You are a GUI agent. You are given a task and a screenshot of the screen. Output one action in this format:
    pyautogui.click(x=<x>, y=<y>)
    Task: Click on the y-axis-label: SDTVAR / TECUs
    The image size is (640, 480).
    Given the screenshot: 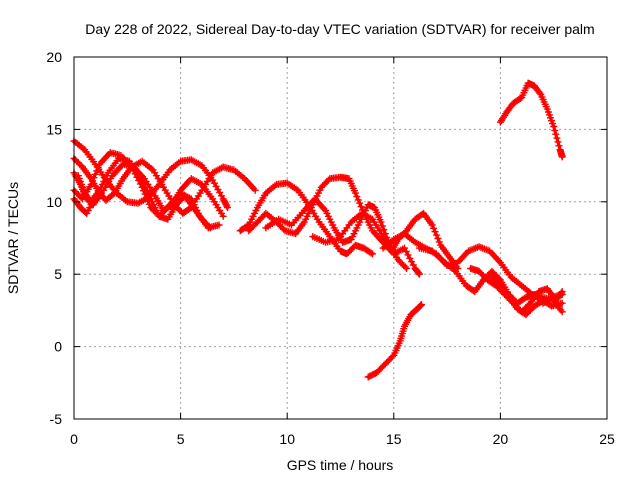 What is the action you would take?
    pyautogui.click(x=13, y=238)
    